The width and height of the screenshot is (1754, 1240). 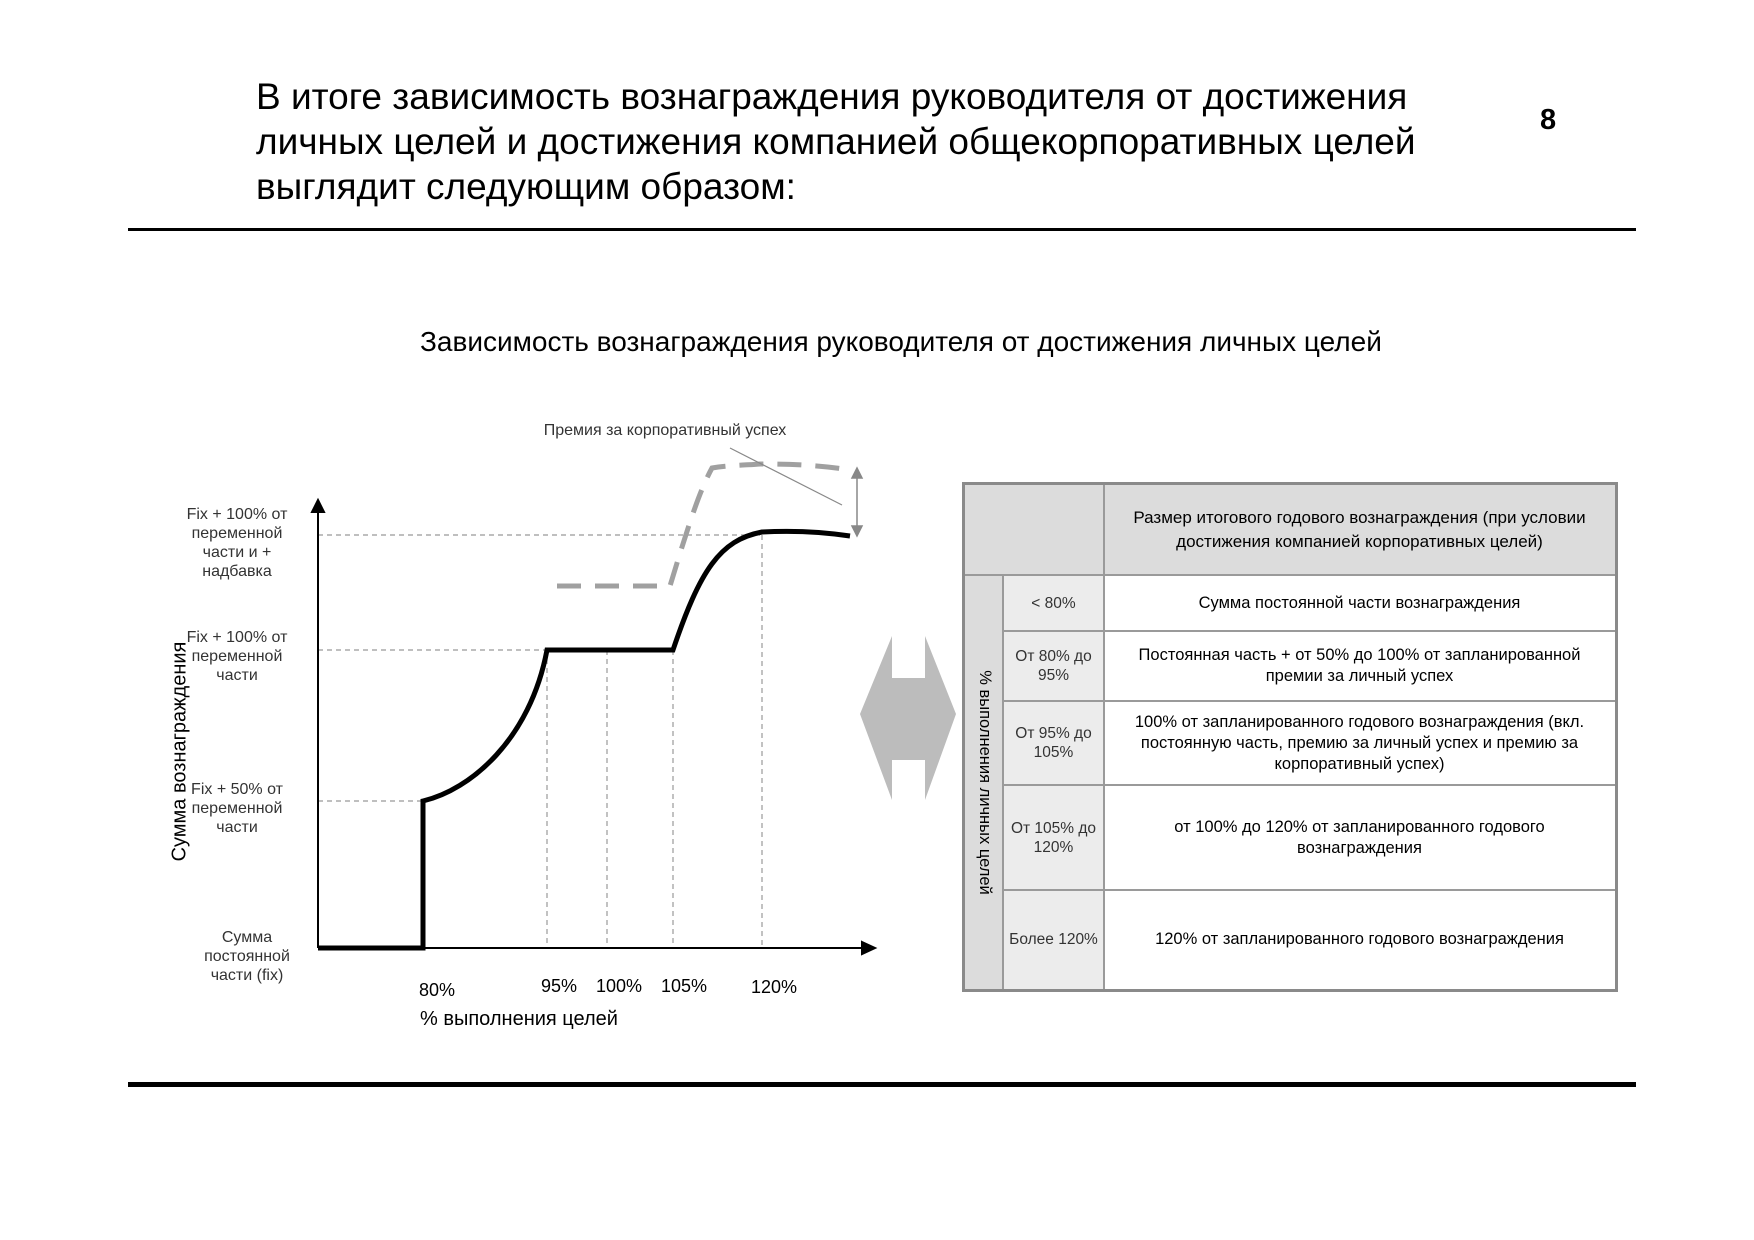 I want to click on table-row-desc: Сумма постоянной части вознаграждения, so click(x=1359, y=603).